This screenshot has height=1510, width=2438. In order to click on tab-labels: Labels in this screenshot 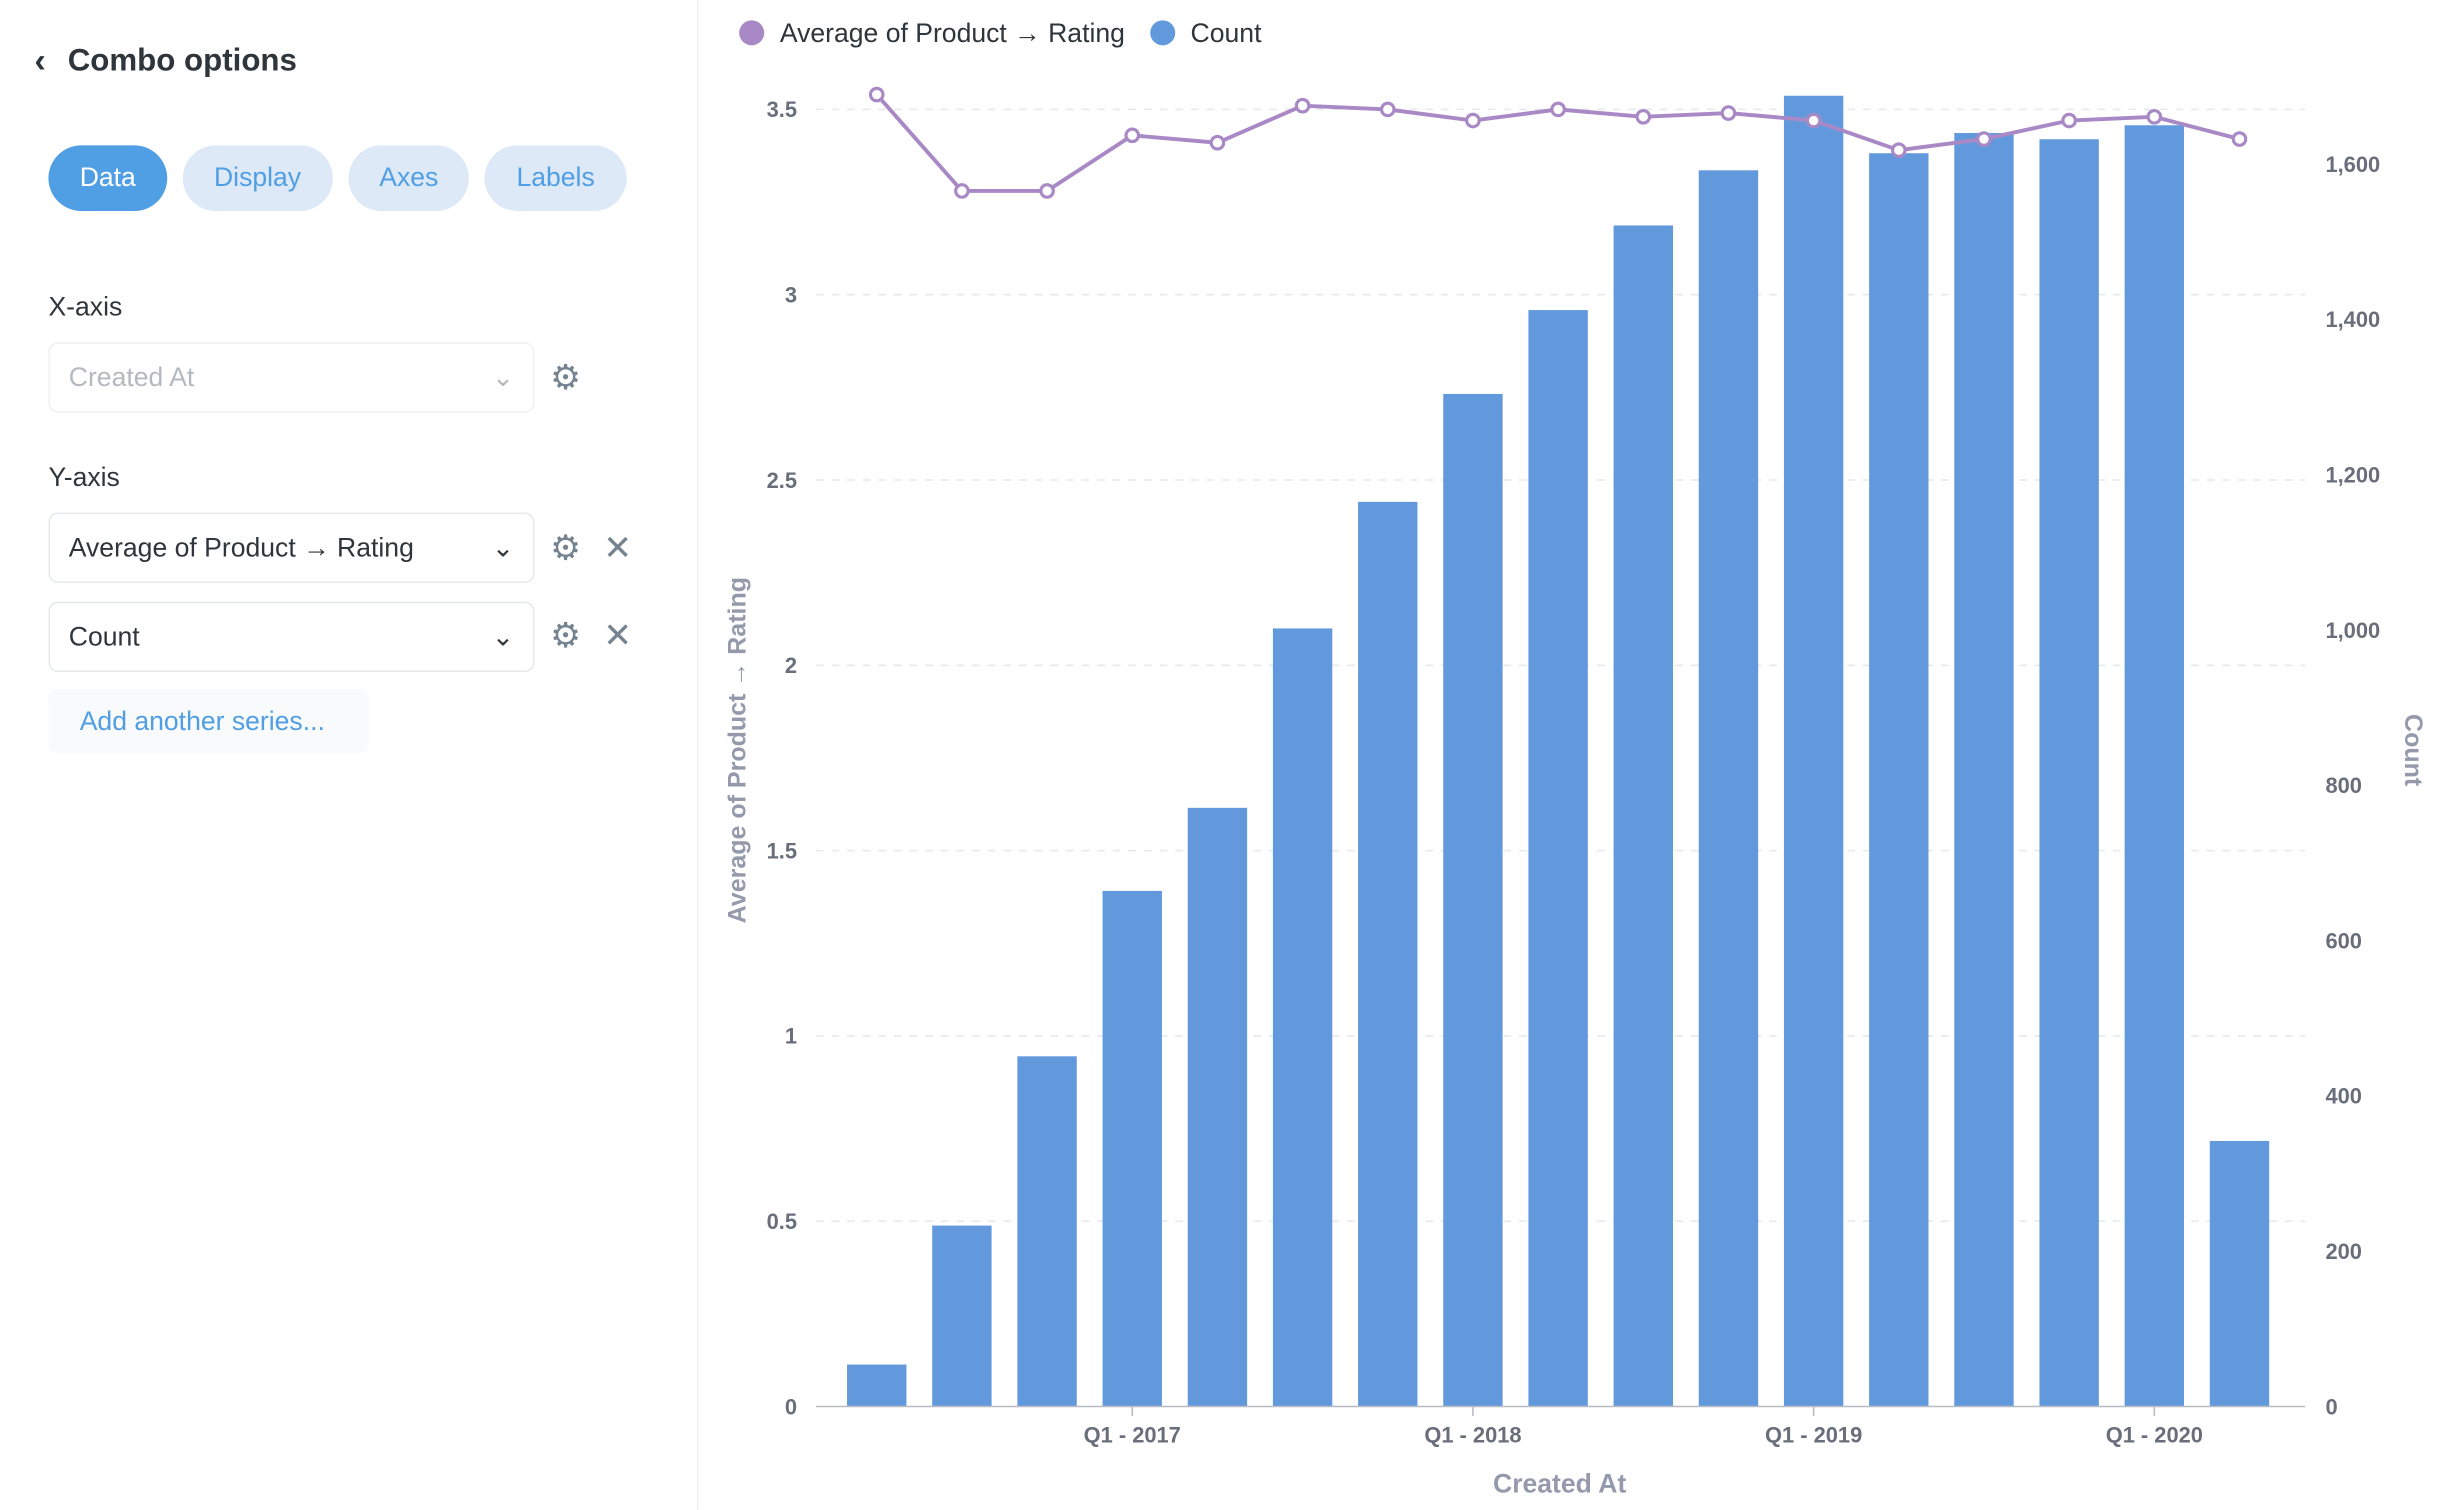, I will do `click(556, 178)`.